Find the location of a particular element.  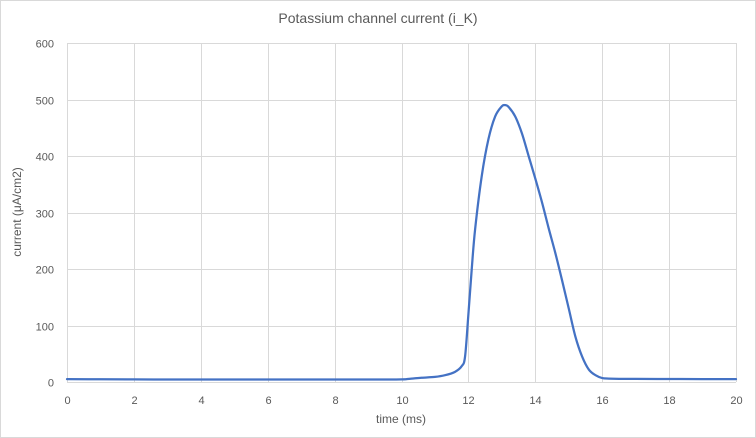

x-tick-labels: 0 2 4 6 8 10 12 14 16 18 20 is located at coordinates (403, 401).